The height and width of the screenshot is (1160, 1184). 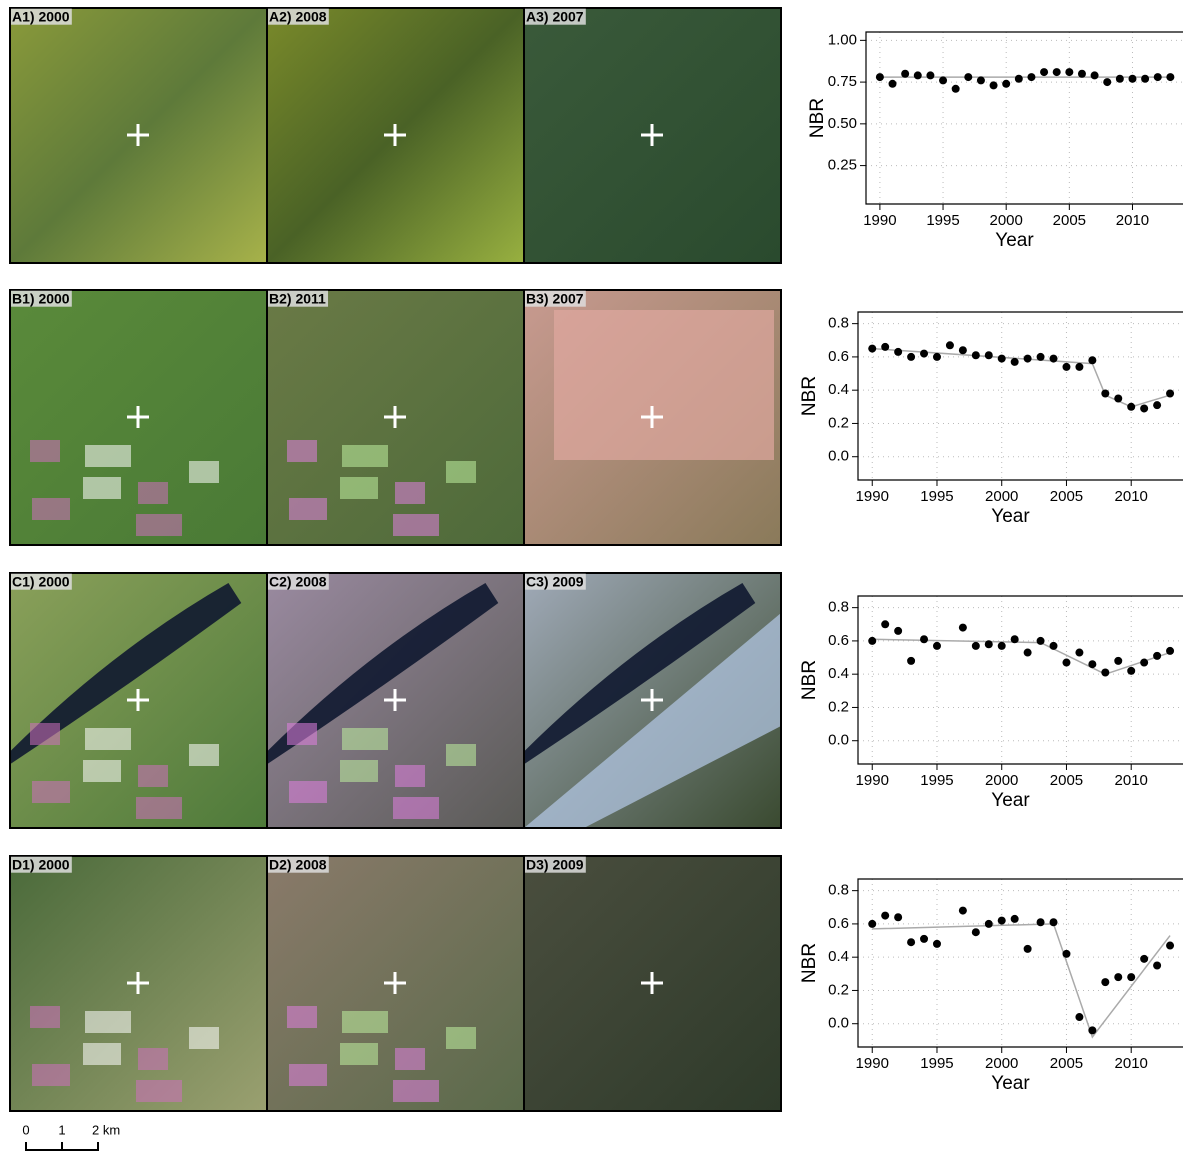 I want to click on x-tick-label: 2010, so click(x=1131, y=780).